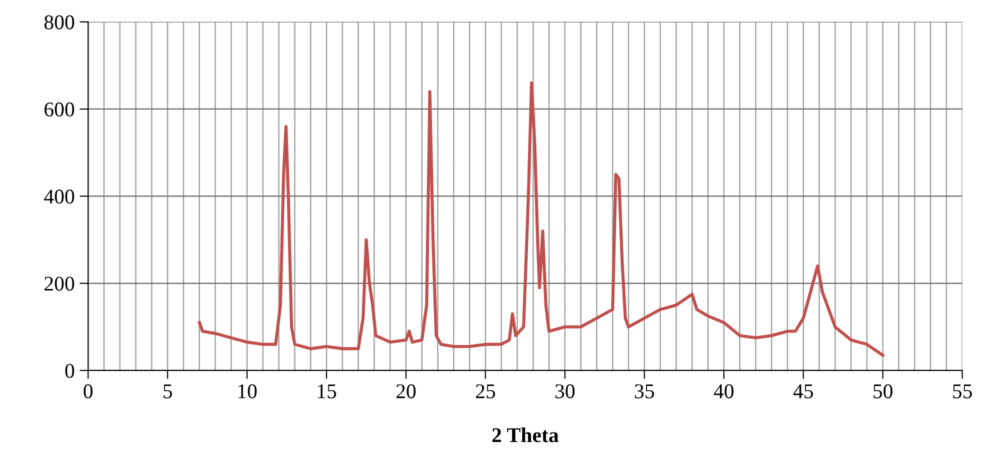  Describe the element at coordinates (406, 391) in the screenshot. I see `x-tick-label: 20` at that location.